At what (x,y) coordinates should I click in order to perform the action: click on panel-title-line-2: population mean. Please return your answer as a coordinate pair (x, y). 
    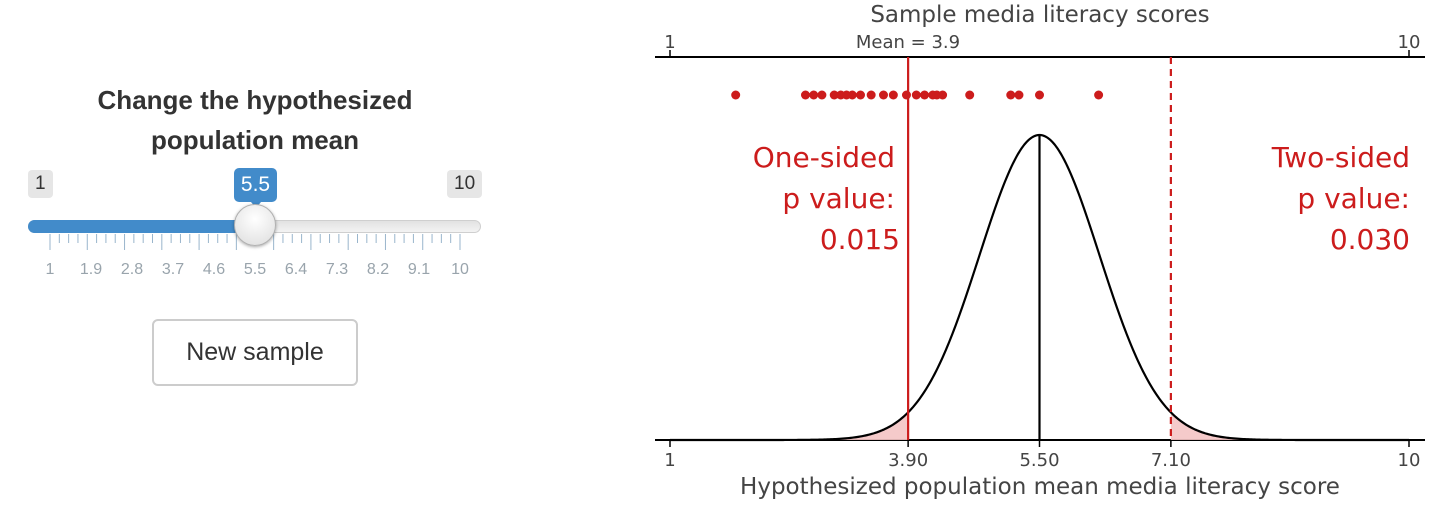
    Looking at the image, I should click on (255, 140).